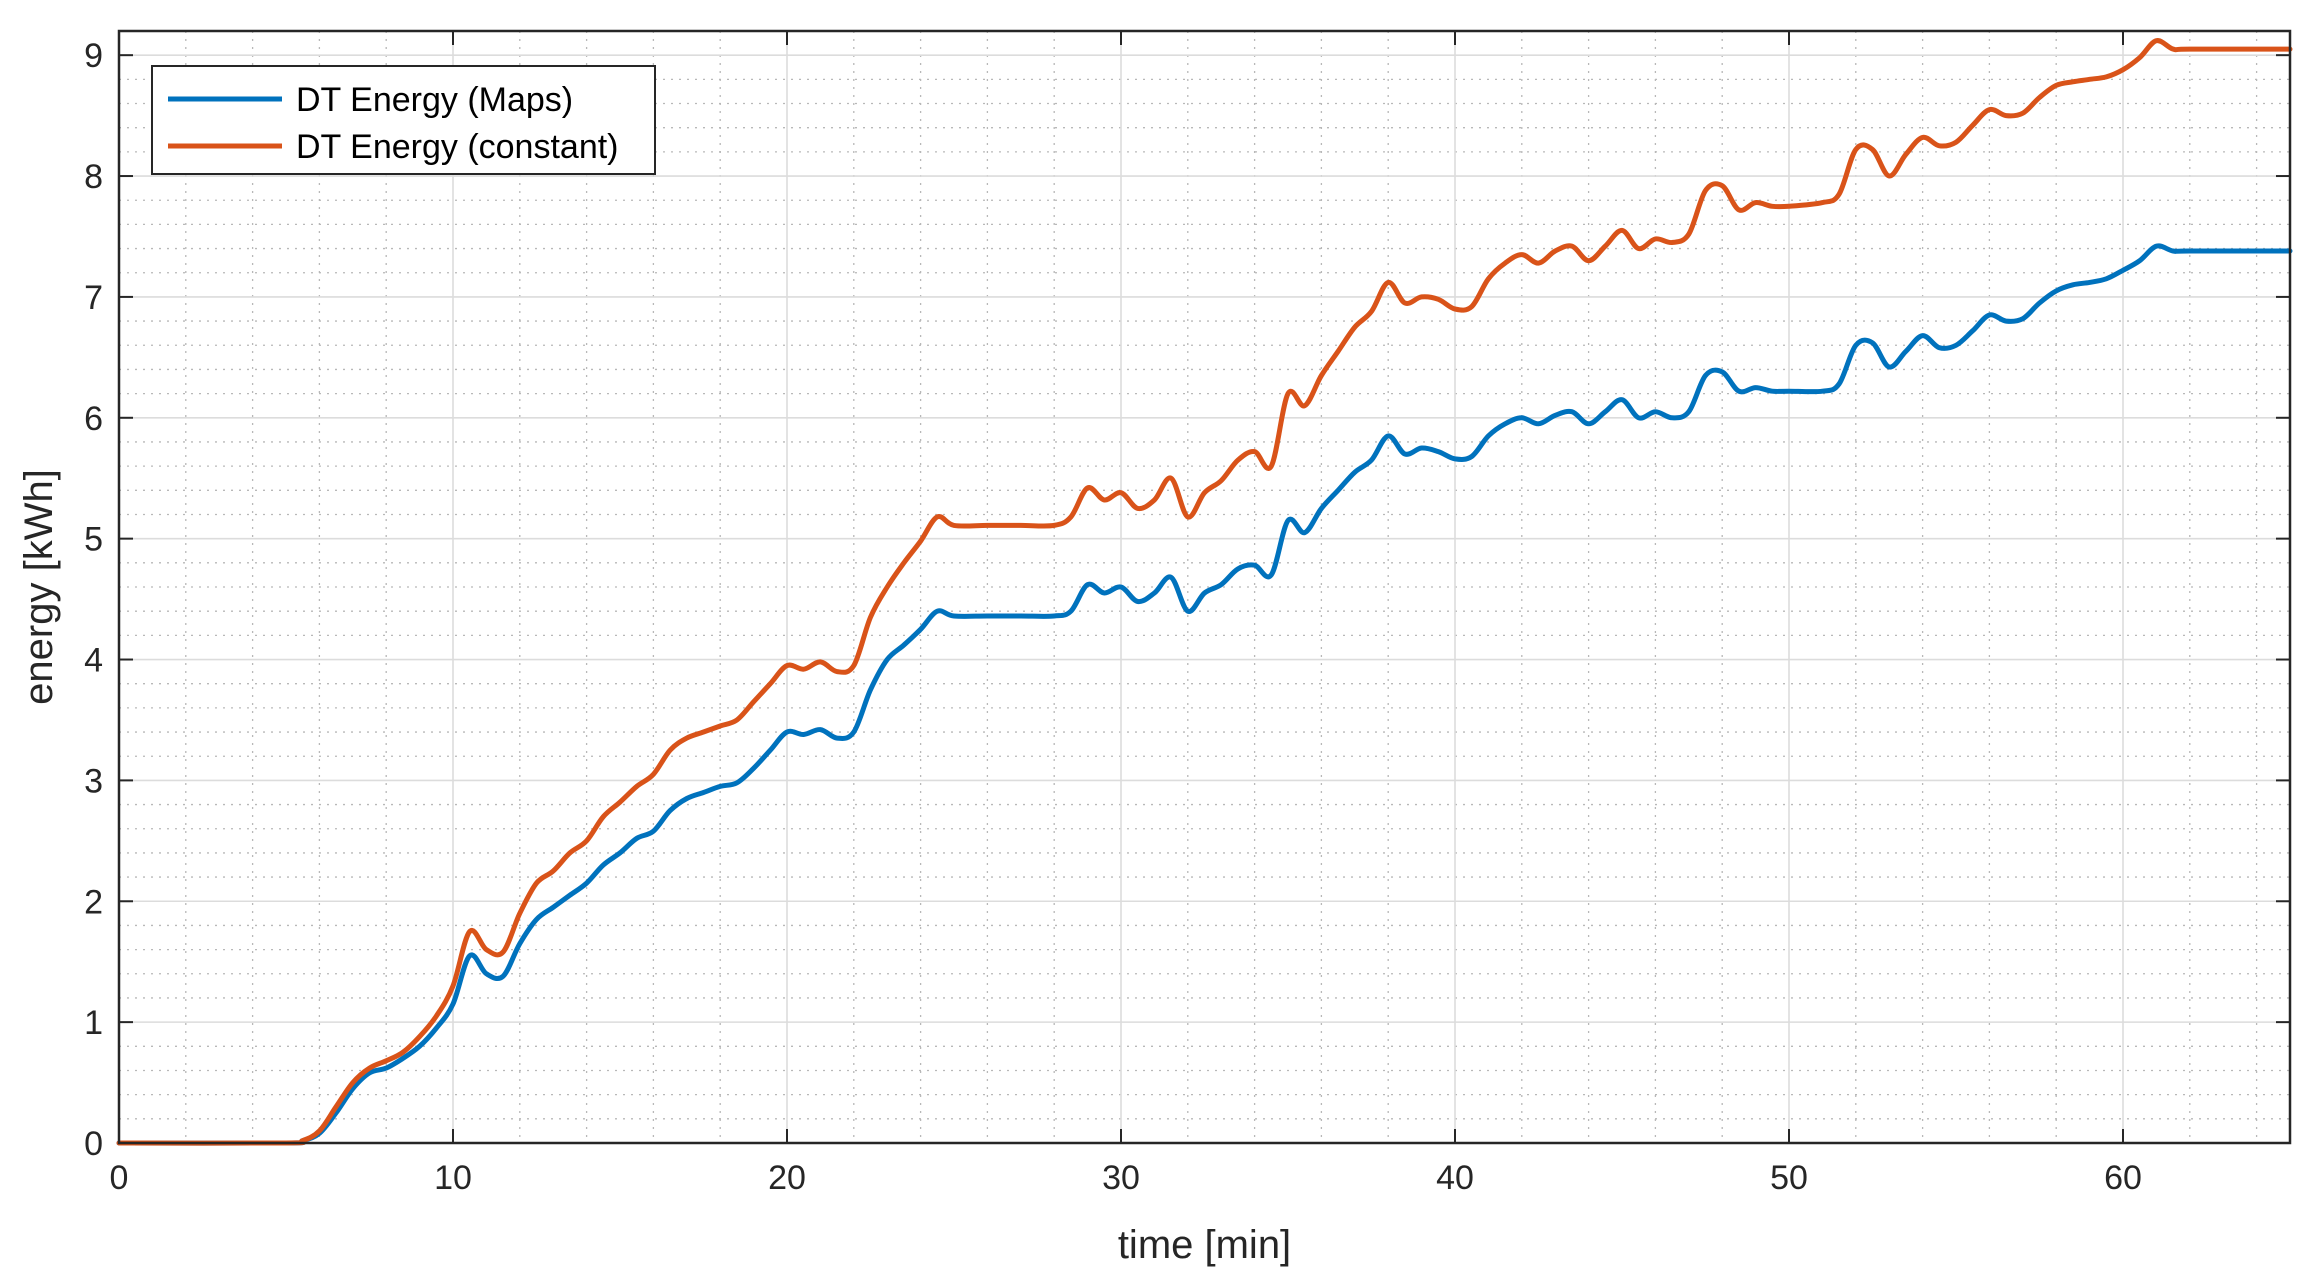 The image size is (2312, 1286). I want to click on legend-box, so click(403, 120).